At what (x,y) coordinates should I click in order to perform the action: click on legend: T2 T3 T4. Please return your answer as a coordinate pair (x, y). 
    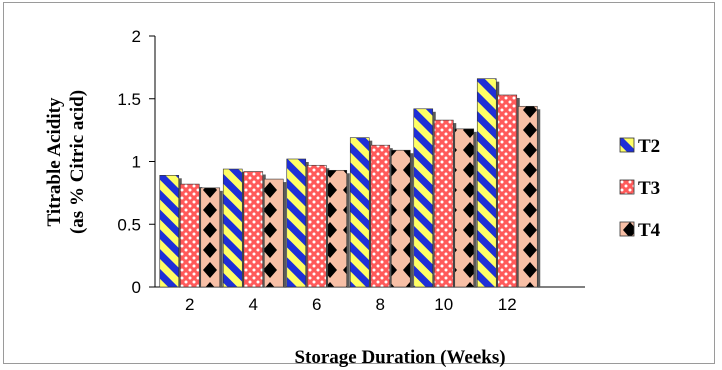
    Looking at the image, I should click on (640, 188).